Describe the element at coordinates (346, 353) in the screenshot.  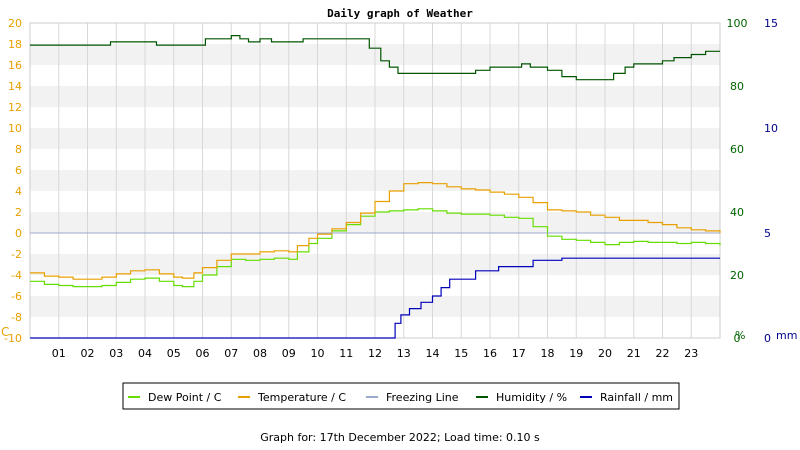
I see `x-axis-tick-label: 11` at that location.